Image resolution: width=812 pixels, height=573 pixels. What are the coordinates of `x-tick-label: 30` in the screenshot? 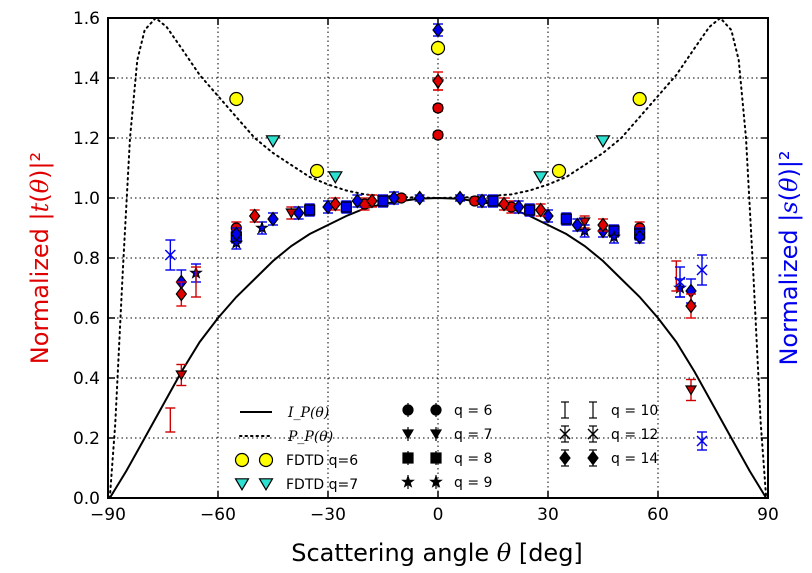 It's located at (548, 515).